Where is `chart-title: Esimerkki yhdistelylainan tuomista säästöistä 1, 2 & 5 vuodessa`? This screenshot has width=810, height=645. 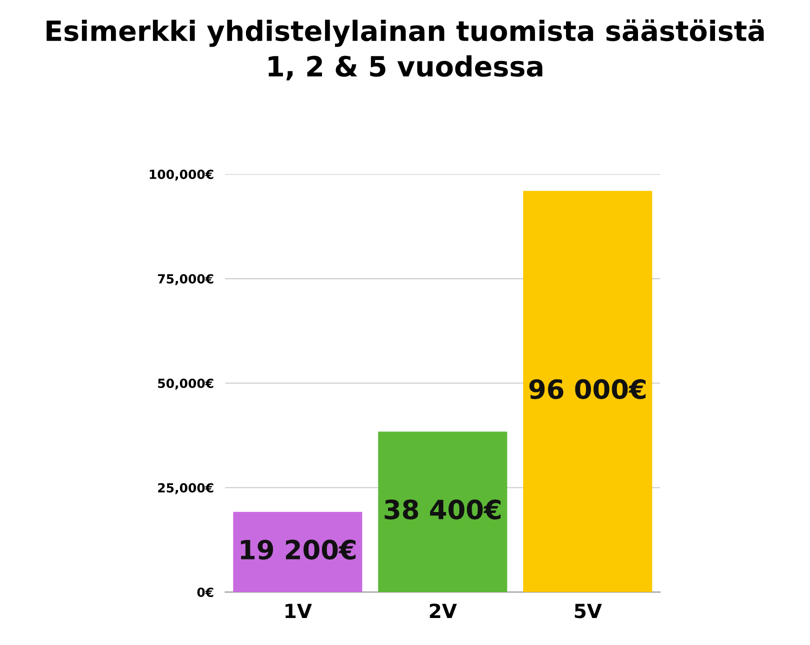
chart-title: Esimerkki yhdistelylainan tuomista säästöistä 1, 2 & 5 vuodessa is located at coordinates (405, 49).